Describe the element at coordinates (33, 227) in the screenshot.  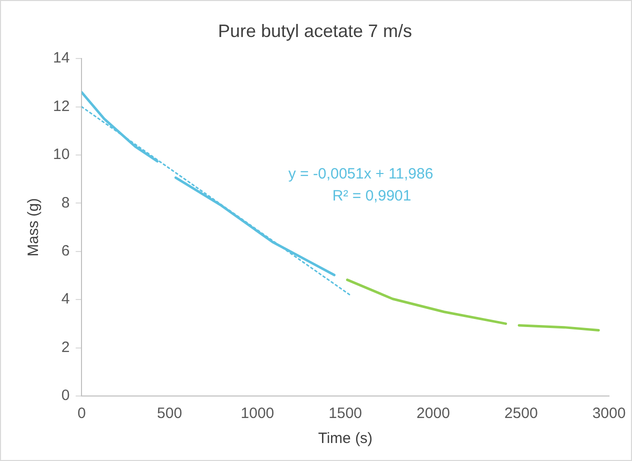
I see `y-axis-title: Mass (g)` at that location.